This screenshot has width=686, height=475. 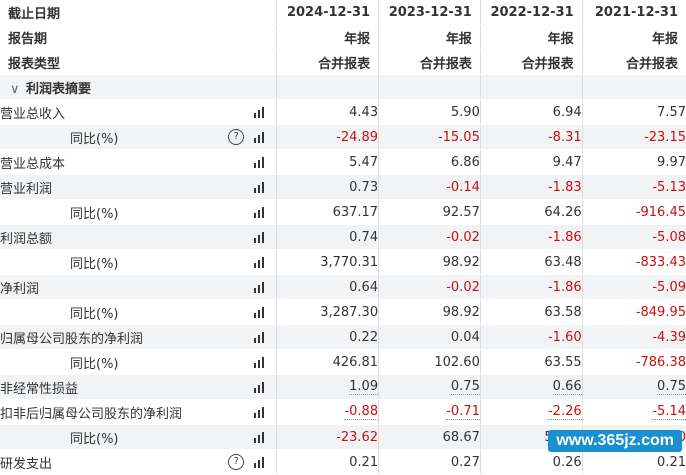 What do you see at coordinates (328, 12) in the screenshot?
I see `header-date: 2024-12-31` at bounding box center [328, 12].